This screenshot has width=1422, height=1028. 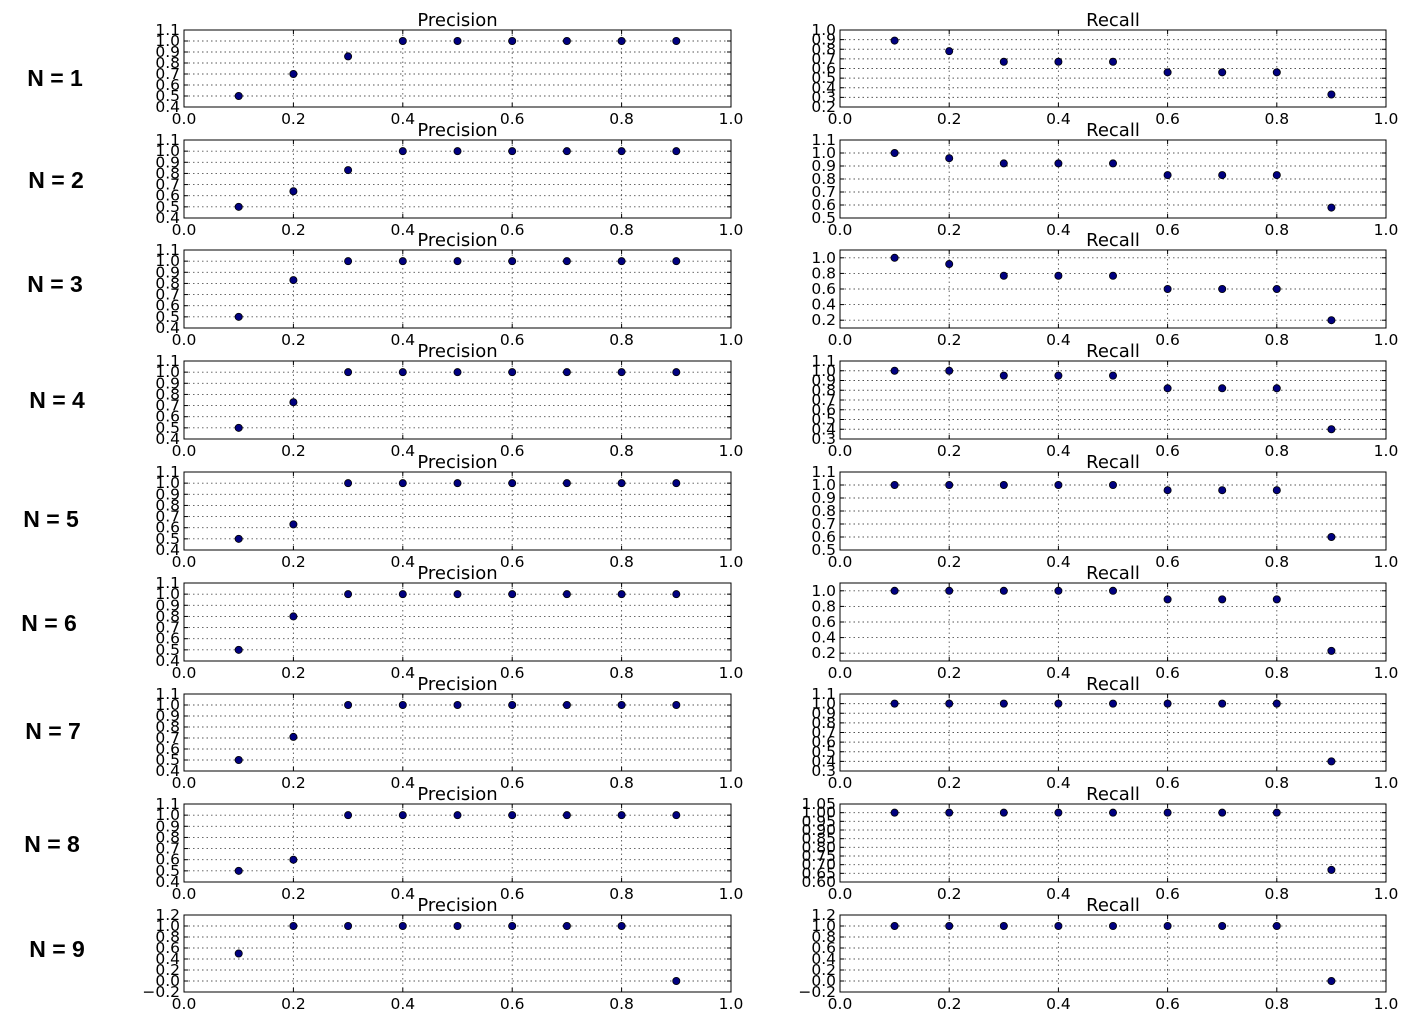 What do you see at coordinates (167, 826) in the screenshot?
I see `y-tick-label: 0.9` at bounding box center [167, 826].